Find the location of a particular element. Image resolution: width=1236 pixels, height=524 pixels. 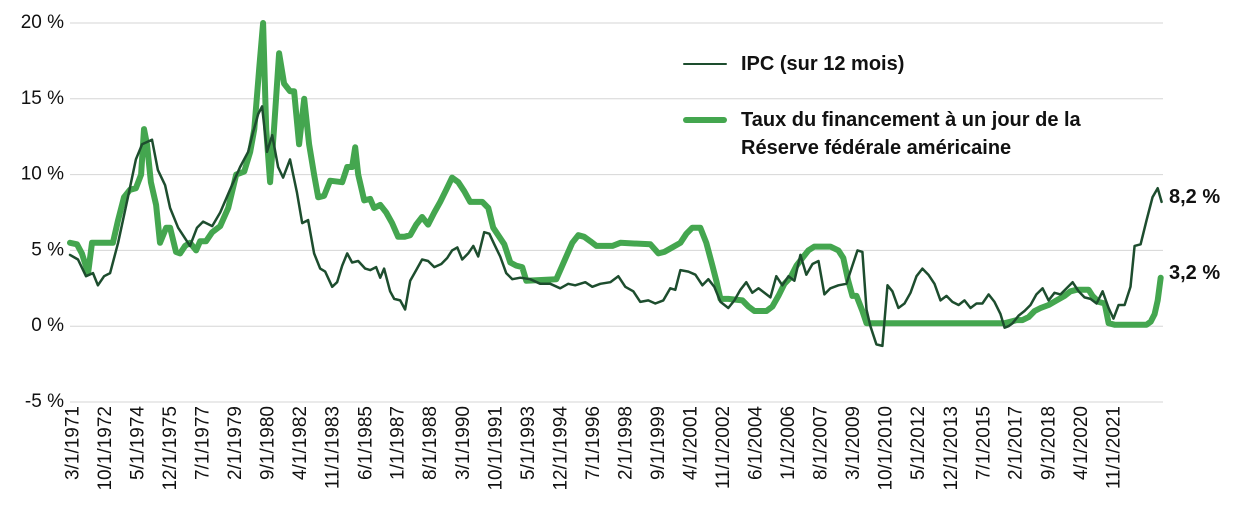

x-tick-label: 10/1/1972 is located at coordinates (105, 448).